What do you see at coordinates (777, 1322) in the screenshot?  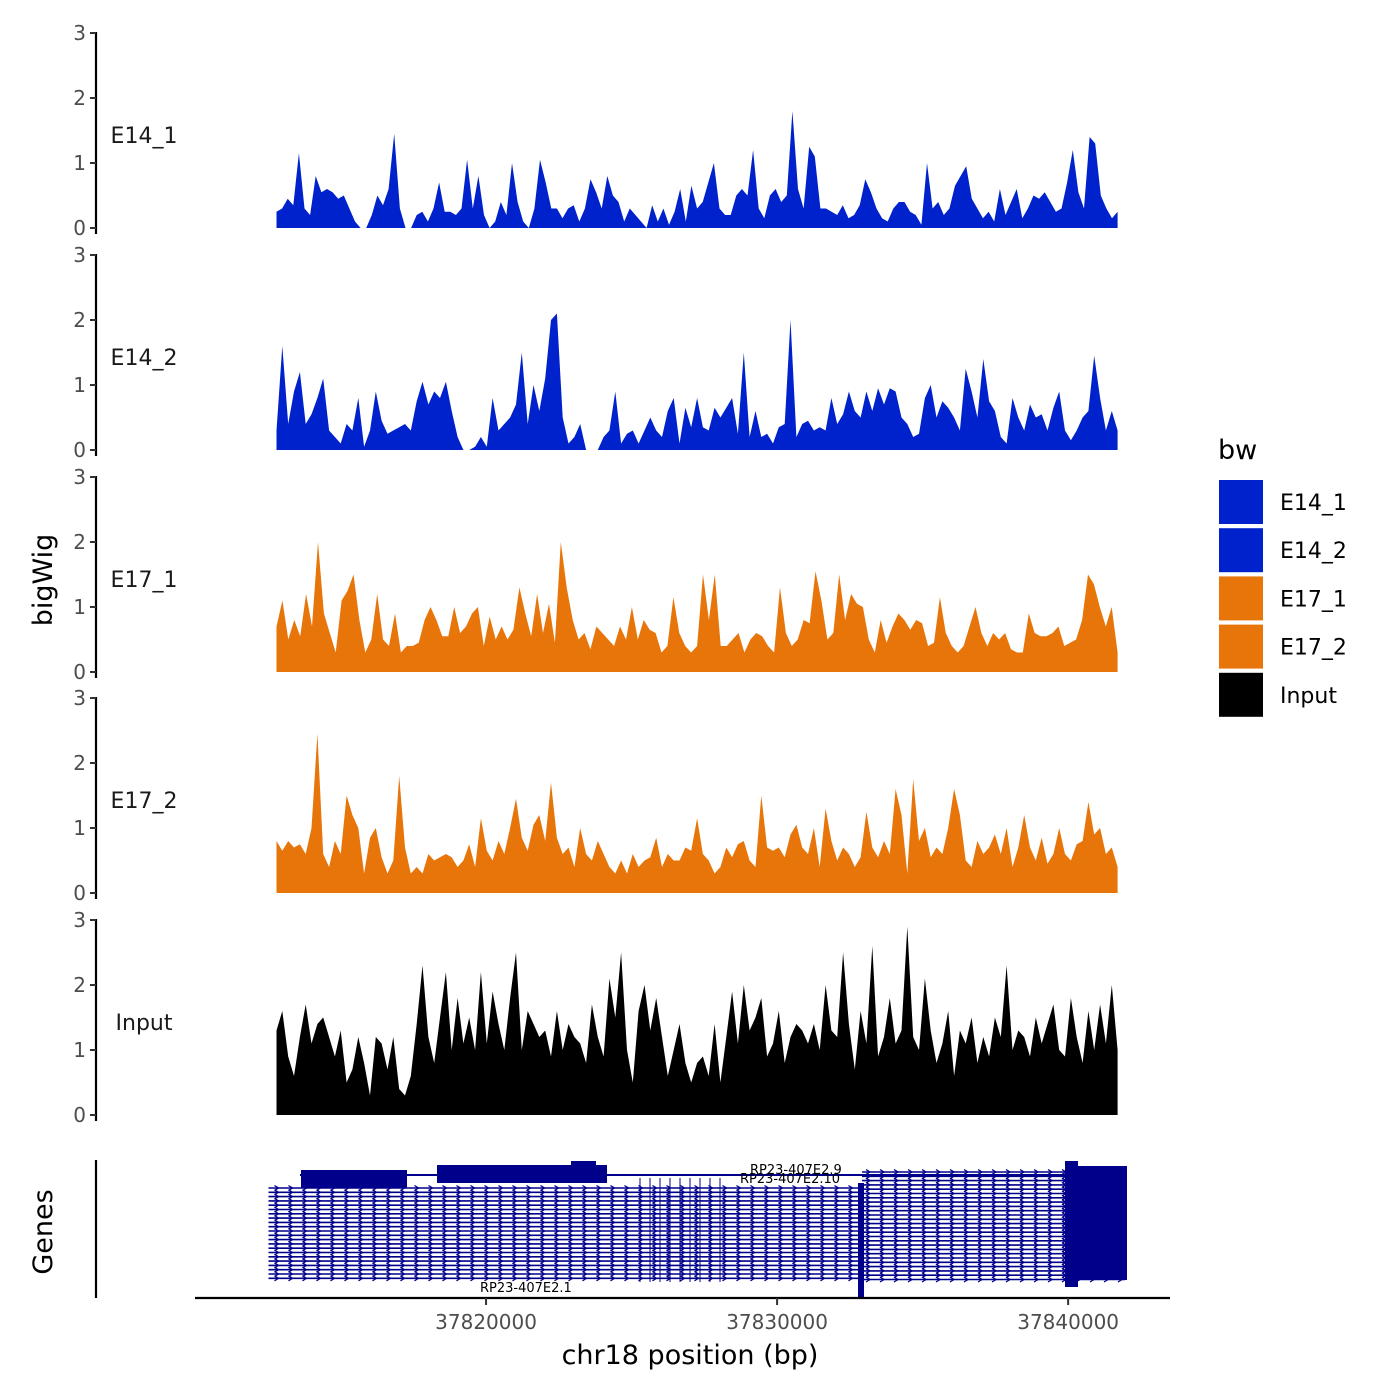 I see `x-tick-label: 37830000` at bounding box center [777, 1322].